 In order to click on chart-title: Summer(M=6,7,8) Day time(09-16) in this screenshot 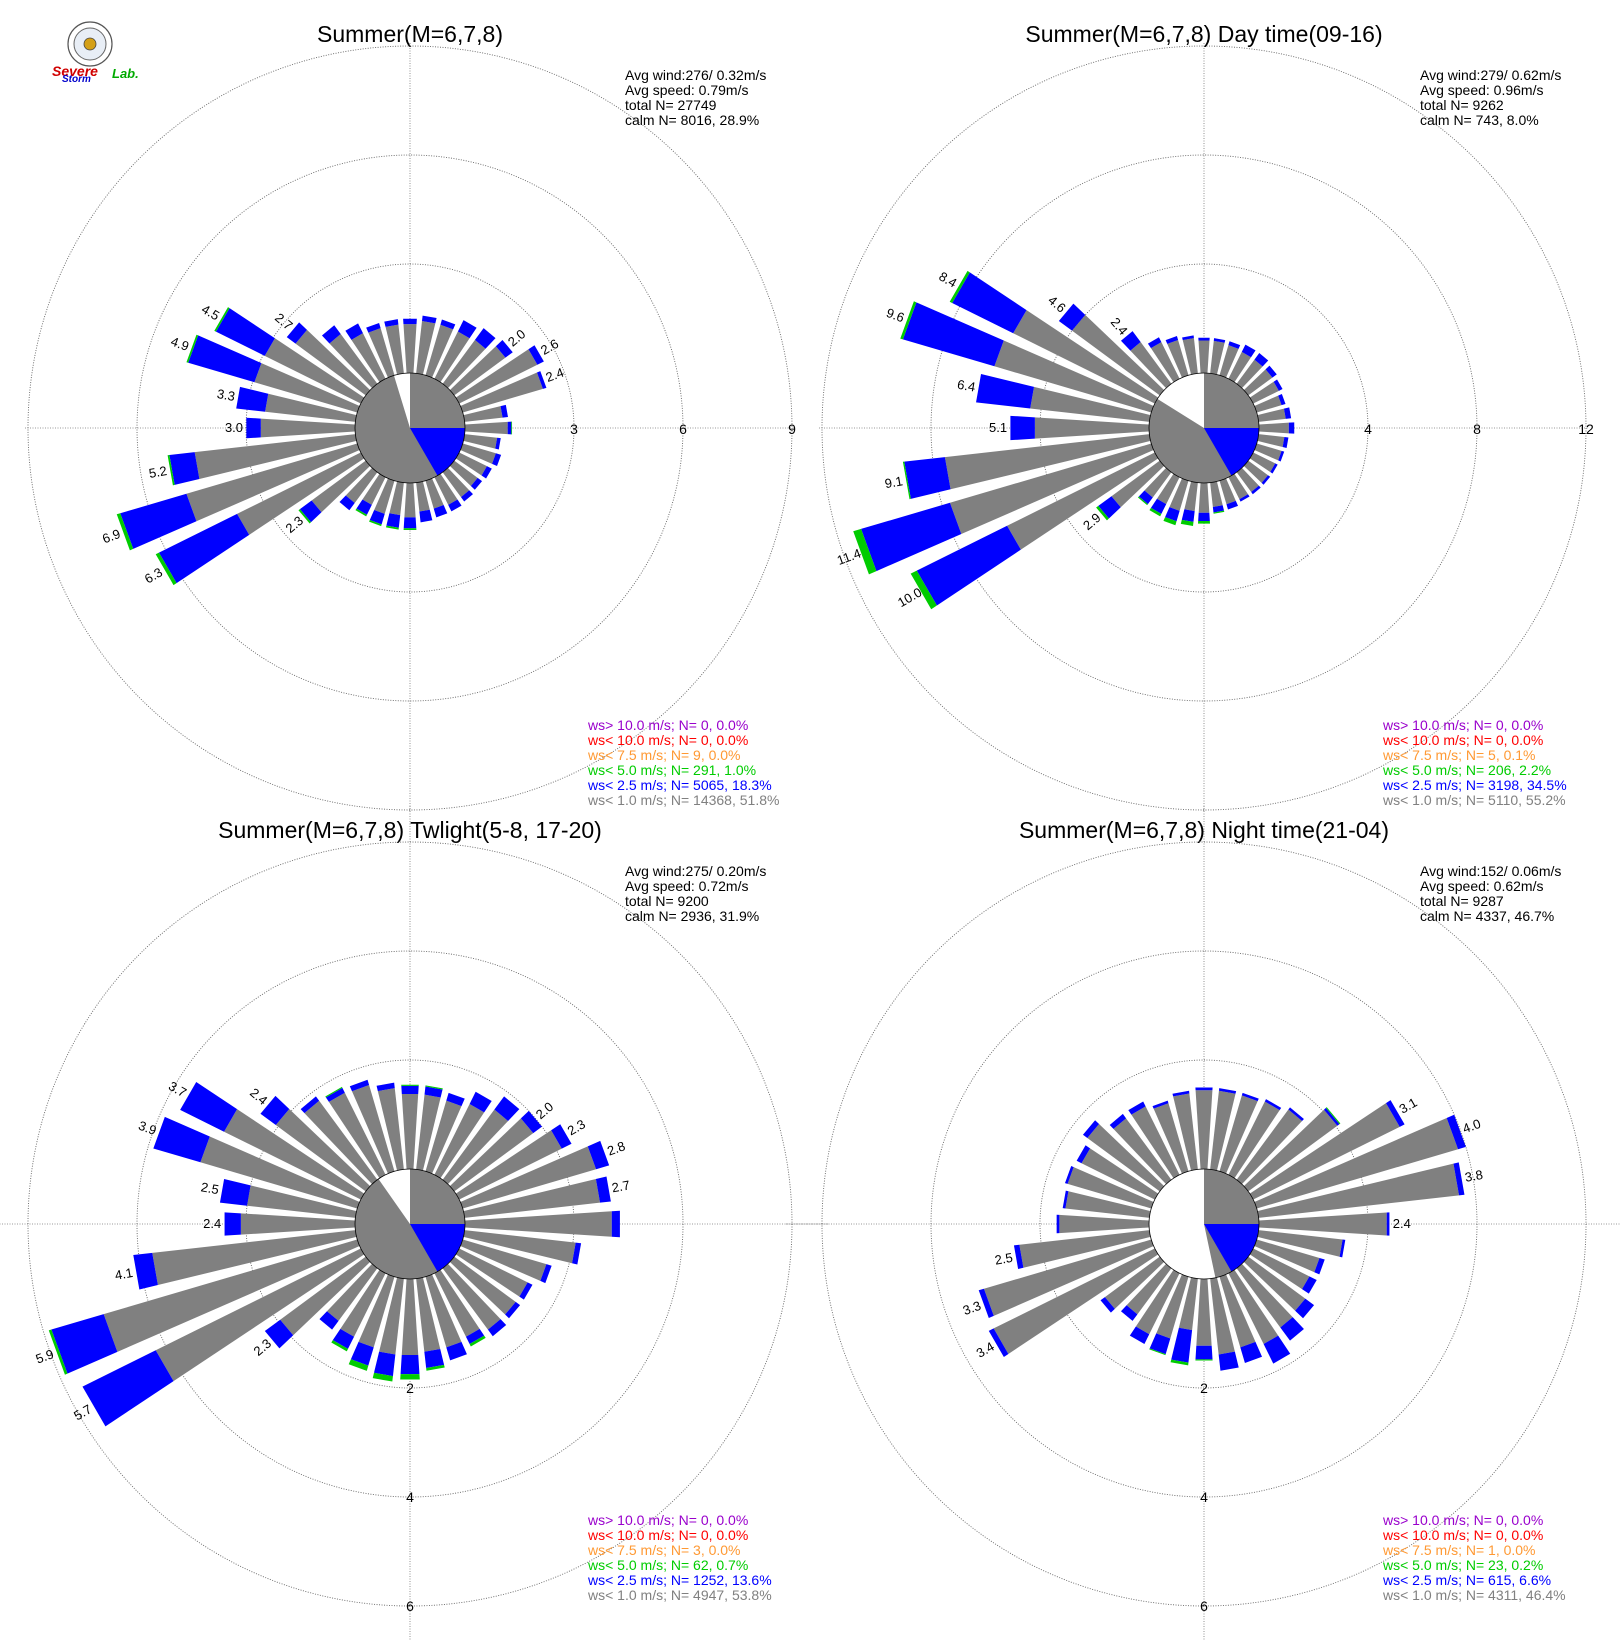, I will do `click(1203, 34)`.